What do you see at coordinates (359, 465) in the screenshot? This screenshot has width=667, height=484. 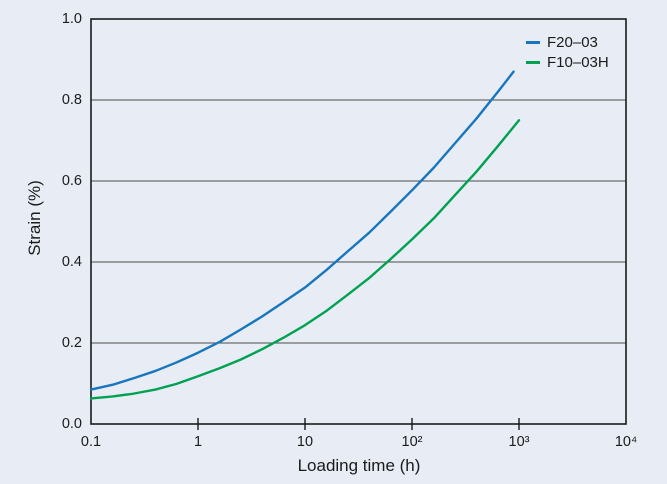 I see `x-axis-title: Loading time (h)` at bounding box center [359, 465].